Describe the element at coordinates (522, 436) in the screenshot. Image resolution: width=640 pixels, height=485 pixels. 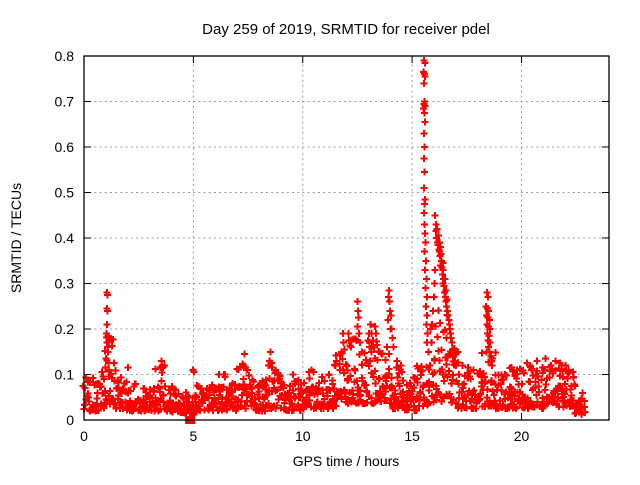
I see `x-tick-label: 20` at that location.